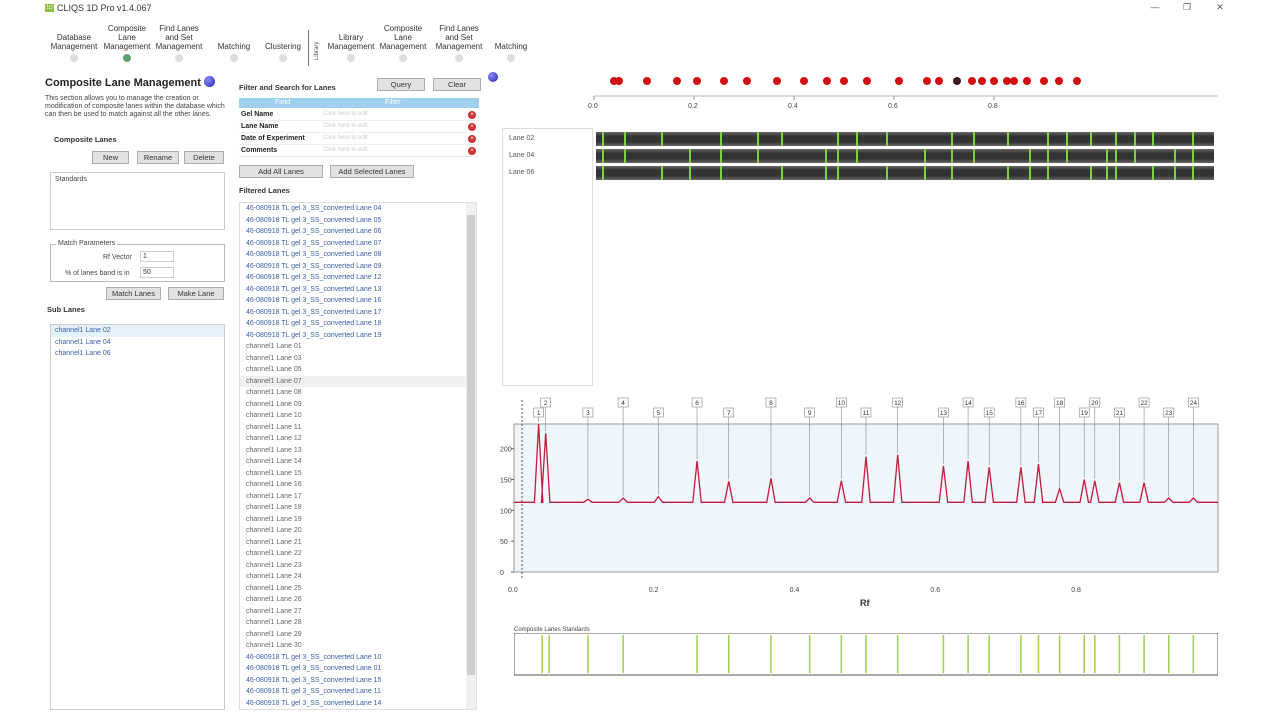 This screenshot has width=1280, height=720. Describe the element at coordinates (274, 576) in the screenshot. I see `list-item: channel1 Lane 24` at that location.